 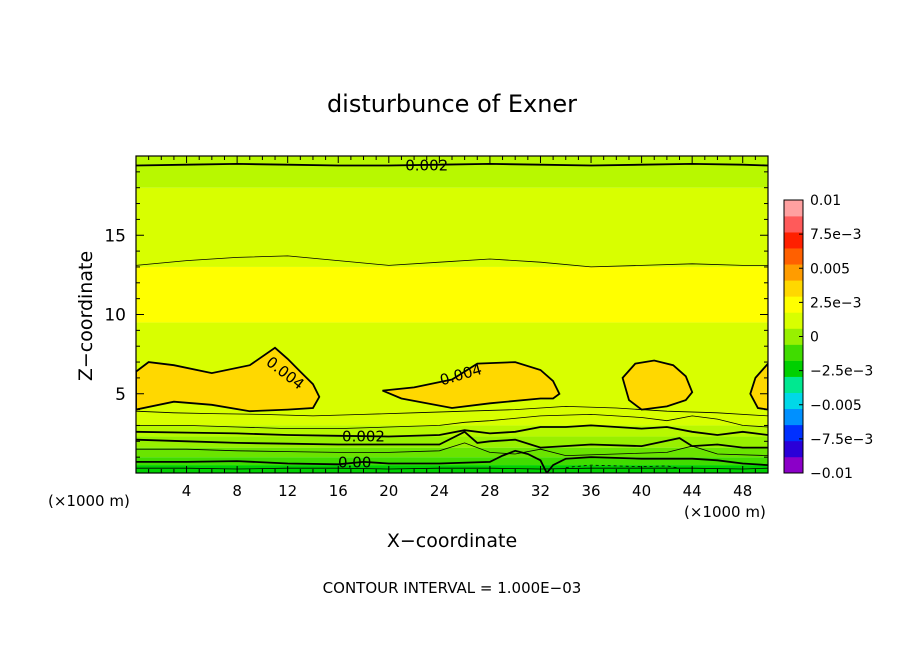 What do you see at coordinates (287, 491) in the screenshot?
I see `x-tick-label: 12` at bounding box center [287, 491].